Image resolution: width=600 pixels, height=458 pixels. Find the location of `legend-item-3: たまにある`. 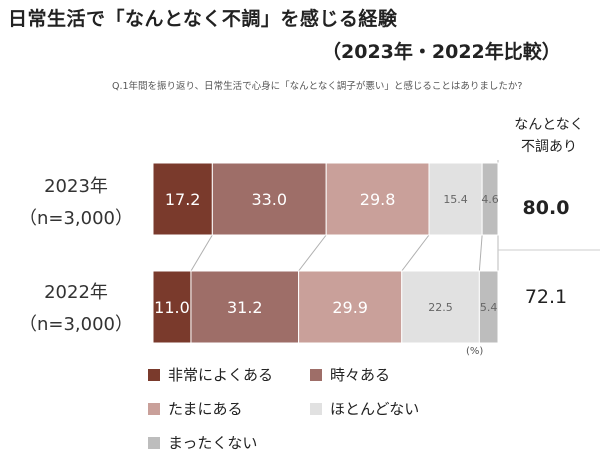

legend-item-3: たまにある is located at coordinates (195, 408).